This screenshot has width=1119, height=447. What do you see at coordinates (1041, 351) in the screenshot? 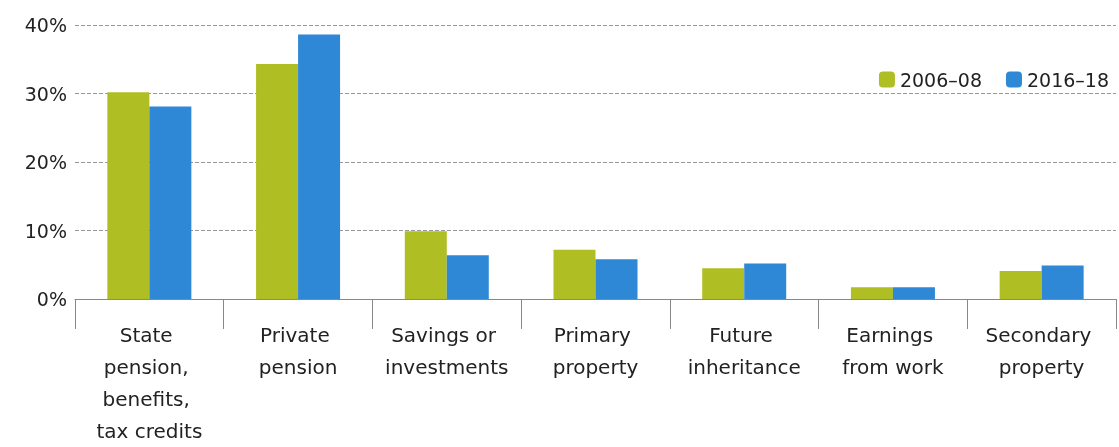
I see `x-tick-label: Secondary property` at bounding box center [1041, 351].